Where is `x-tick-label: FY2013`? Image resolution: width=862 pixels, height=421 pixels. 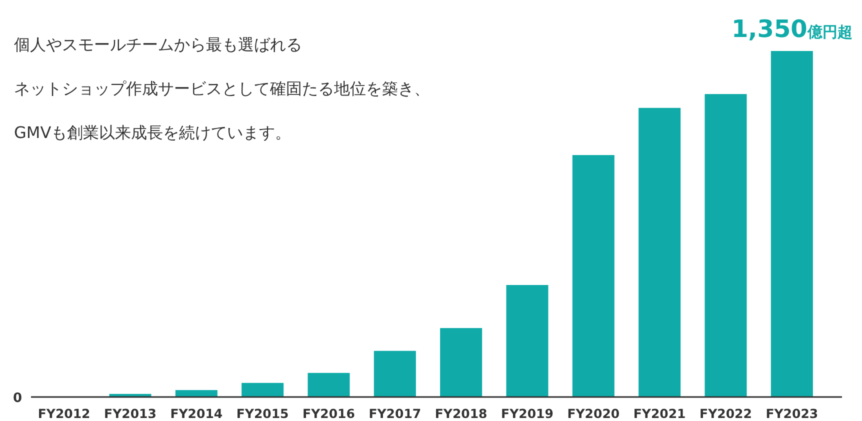 x-tick-label: FY2013 is located at coordinates (130, 413).